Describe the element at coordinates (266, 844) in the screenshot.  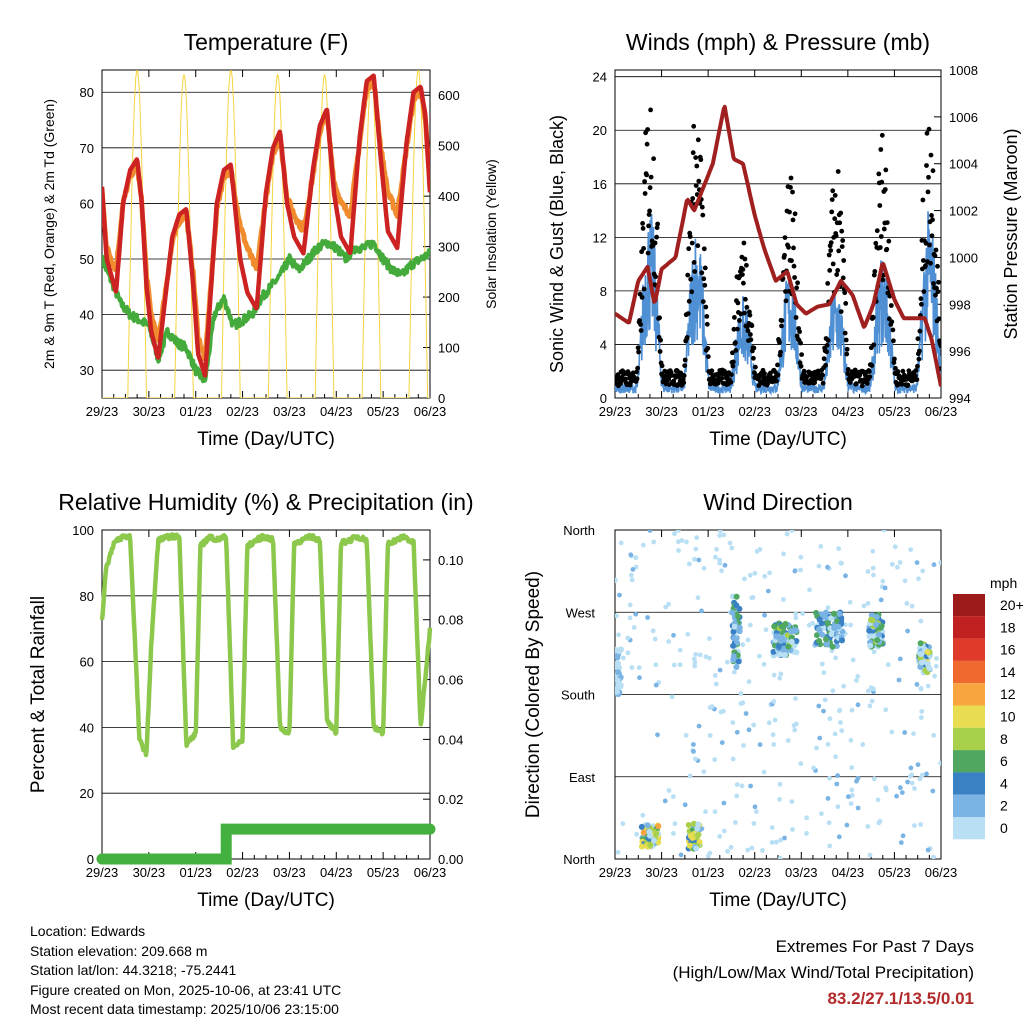
I see `precipitation-line` at that location.